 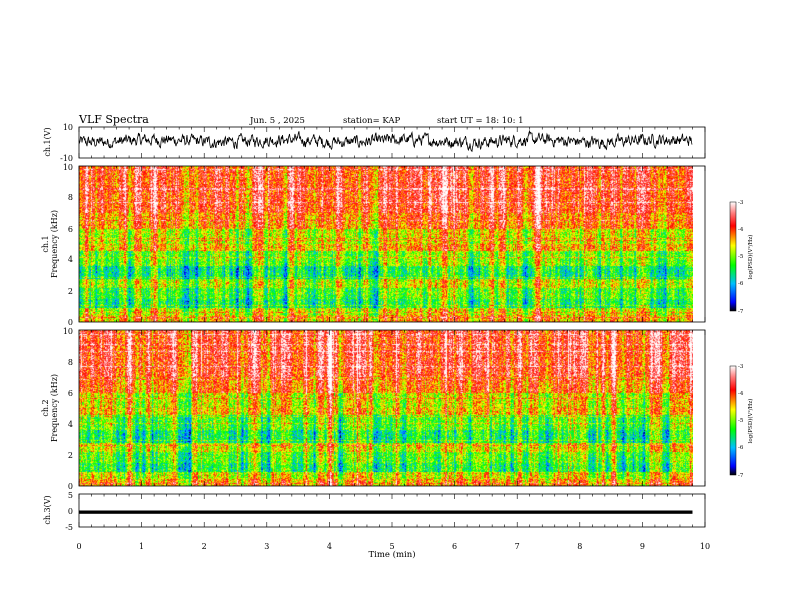 I want to click on ch2-spec-ytick-4: 4, so click(x=70, y=424).